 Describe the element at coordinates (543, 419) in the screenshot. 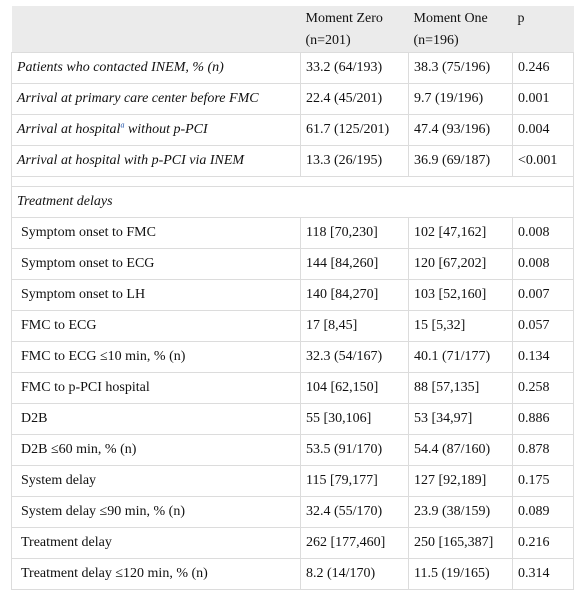

I see `cell-p: 0.886` at that location.